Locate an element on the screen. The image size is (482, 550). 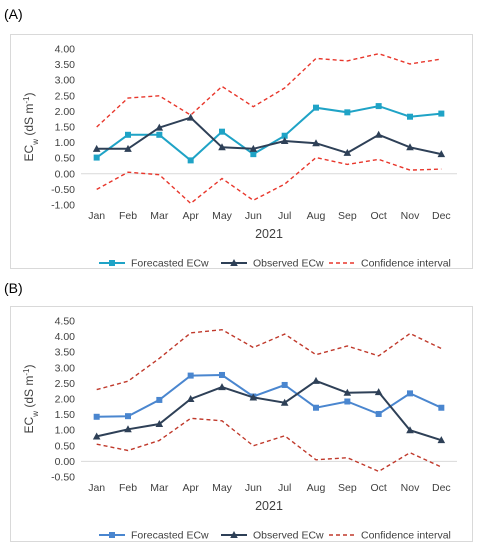
chart-a-xtick-label: Sep is located at coordinates (347, 216).